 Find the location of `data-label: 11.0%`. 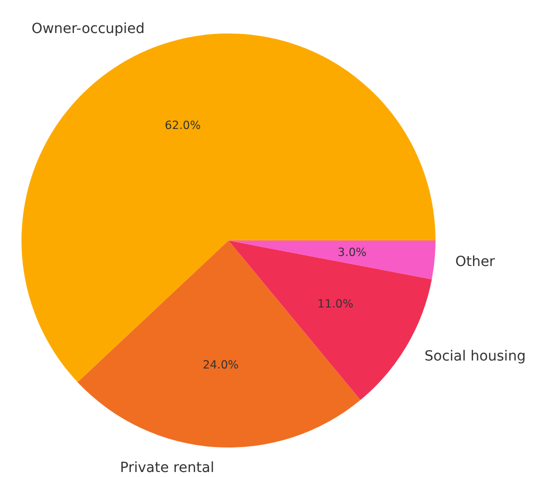

data-label: 11.0% is located at coordinates (335, 303).